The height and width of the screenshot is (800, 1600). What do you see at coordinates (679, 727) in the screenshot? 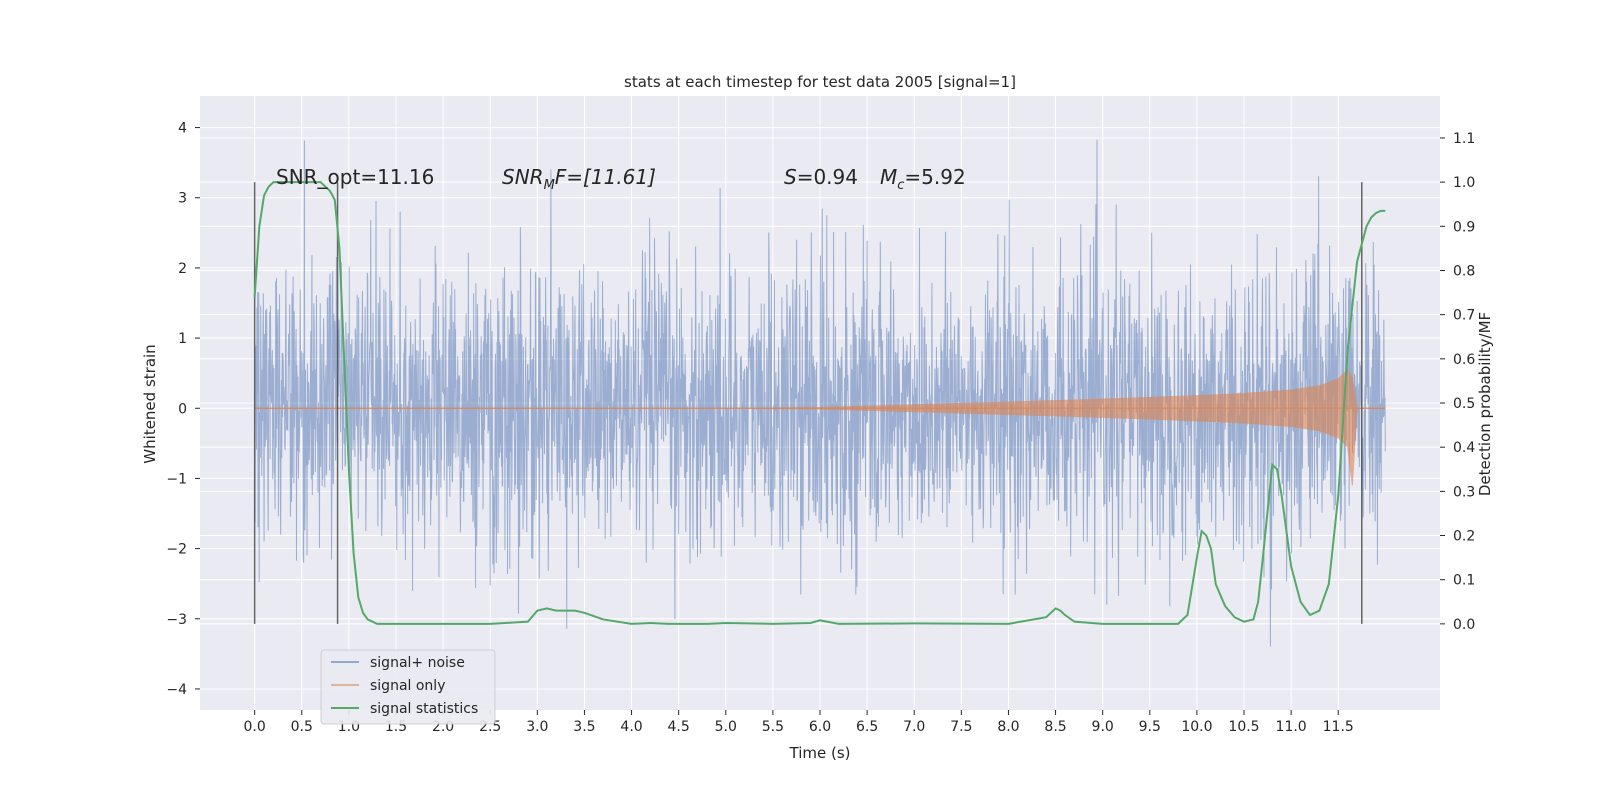
I see `x-tick-label: 4.5` at bounding box center [679, 727].